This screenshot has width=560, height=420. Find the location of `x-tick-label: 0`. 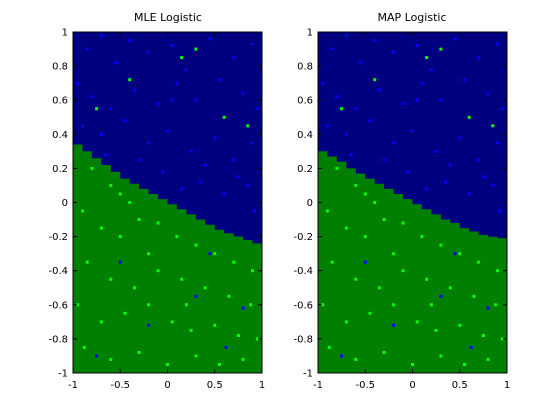

x-tick-label: 0 is located at coordinates (167, 385).